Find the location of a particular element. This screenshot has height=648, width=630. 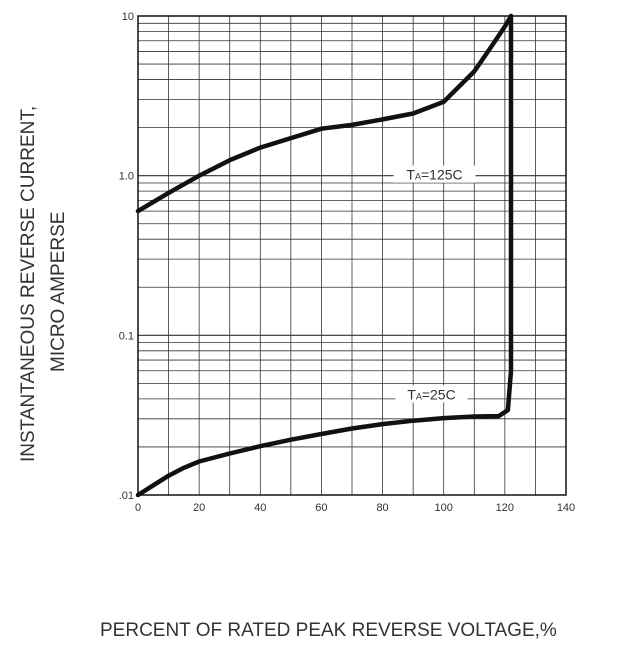

x-tick-label: 0 is located at coordinates (138, 508).